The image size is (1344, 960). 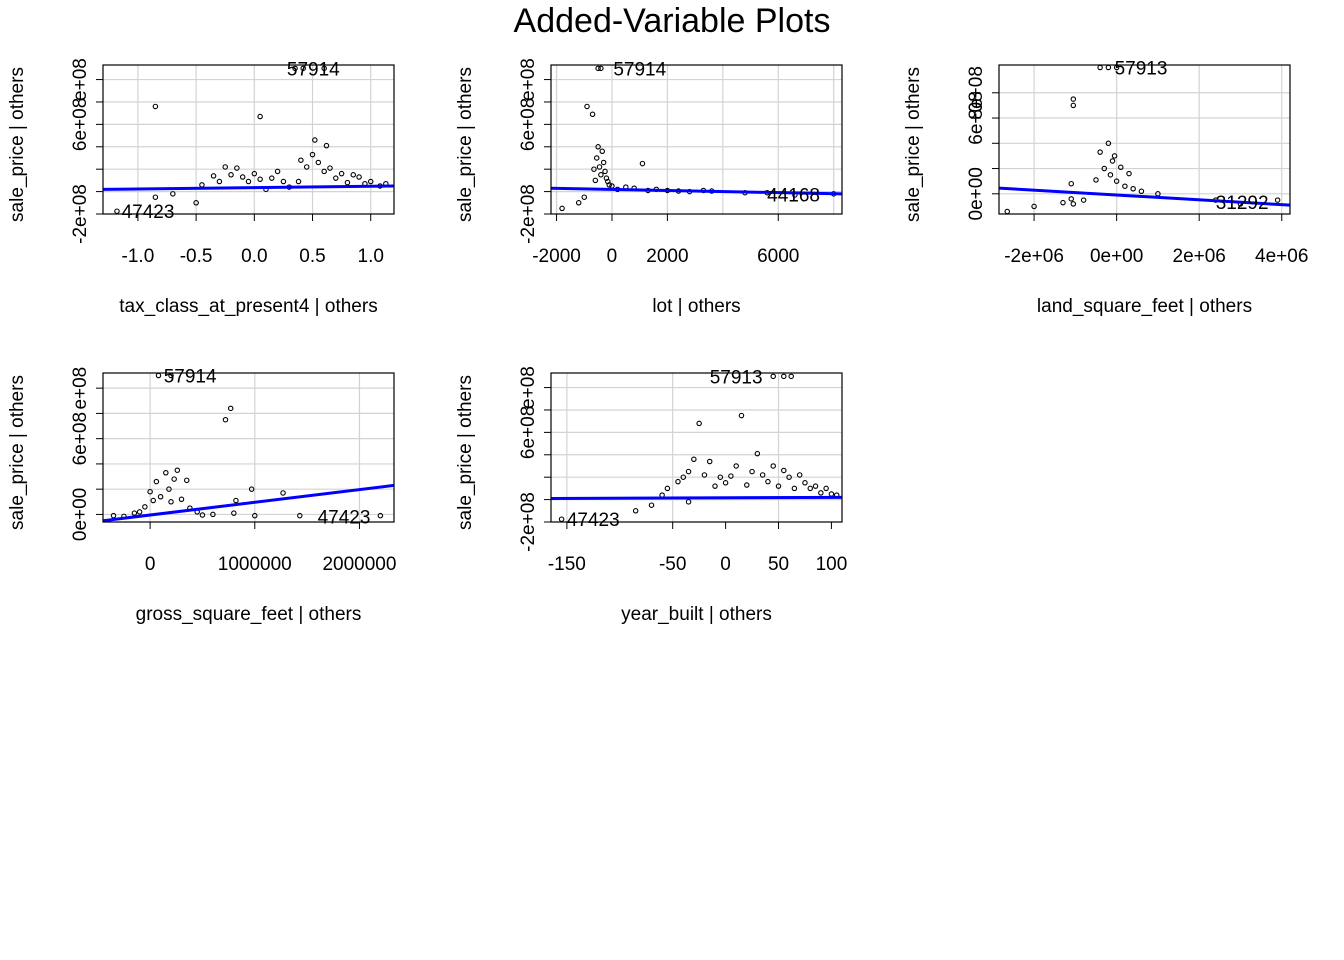 I want to click on x-tick-label: 0.0, so click(x=254, y=256).